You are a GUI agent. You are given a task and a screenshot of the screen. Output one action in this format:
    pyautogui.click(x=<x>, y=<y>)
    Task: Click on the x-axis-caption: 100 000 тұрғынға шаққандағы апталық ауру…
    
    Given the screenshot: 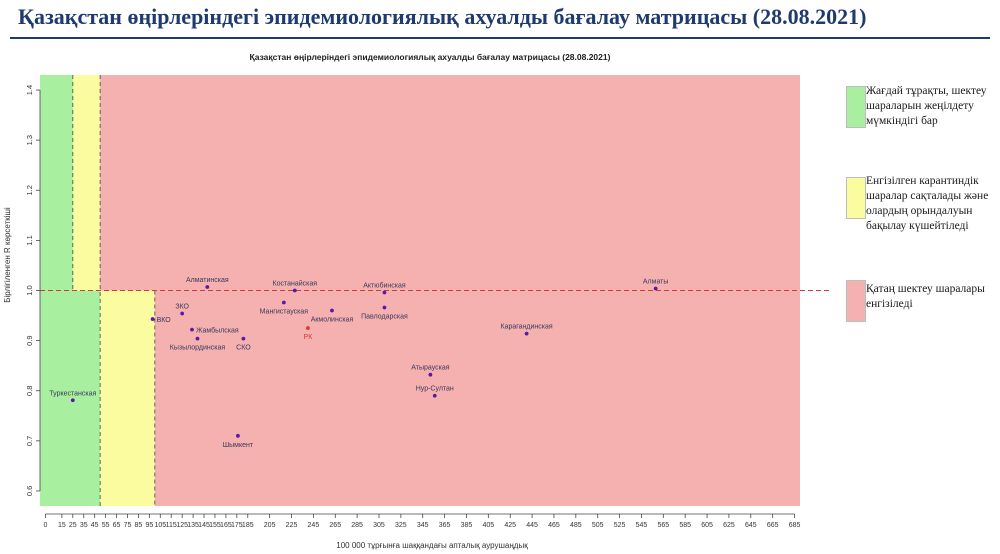 What is the action you would take?
    pyautogui.click(x=432, y=545)
    